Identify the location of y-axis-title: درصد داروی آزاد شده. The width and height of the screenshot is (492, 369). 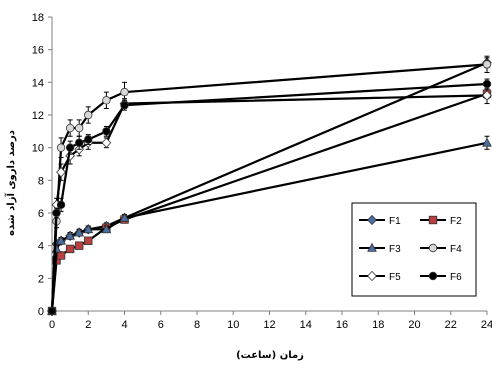
(10, 183).